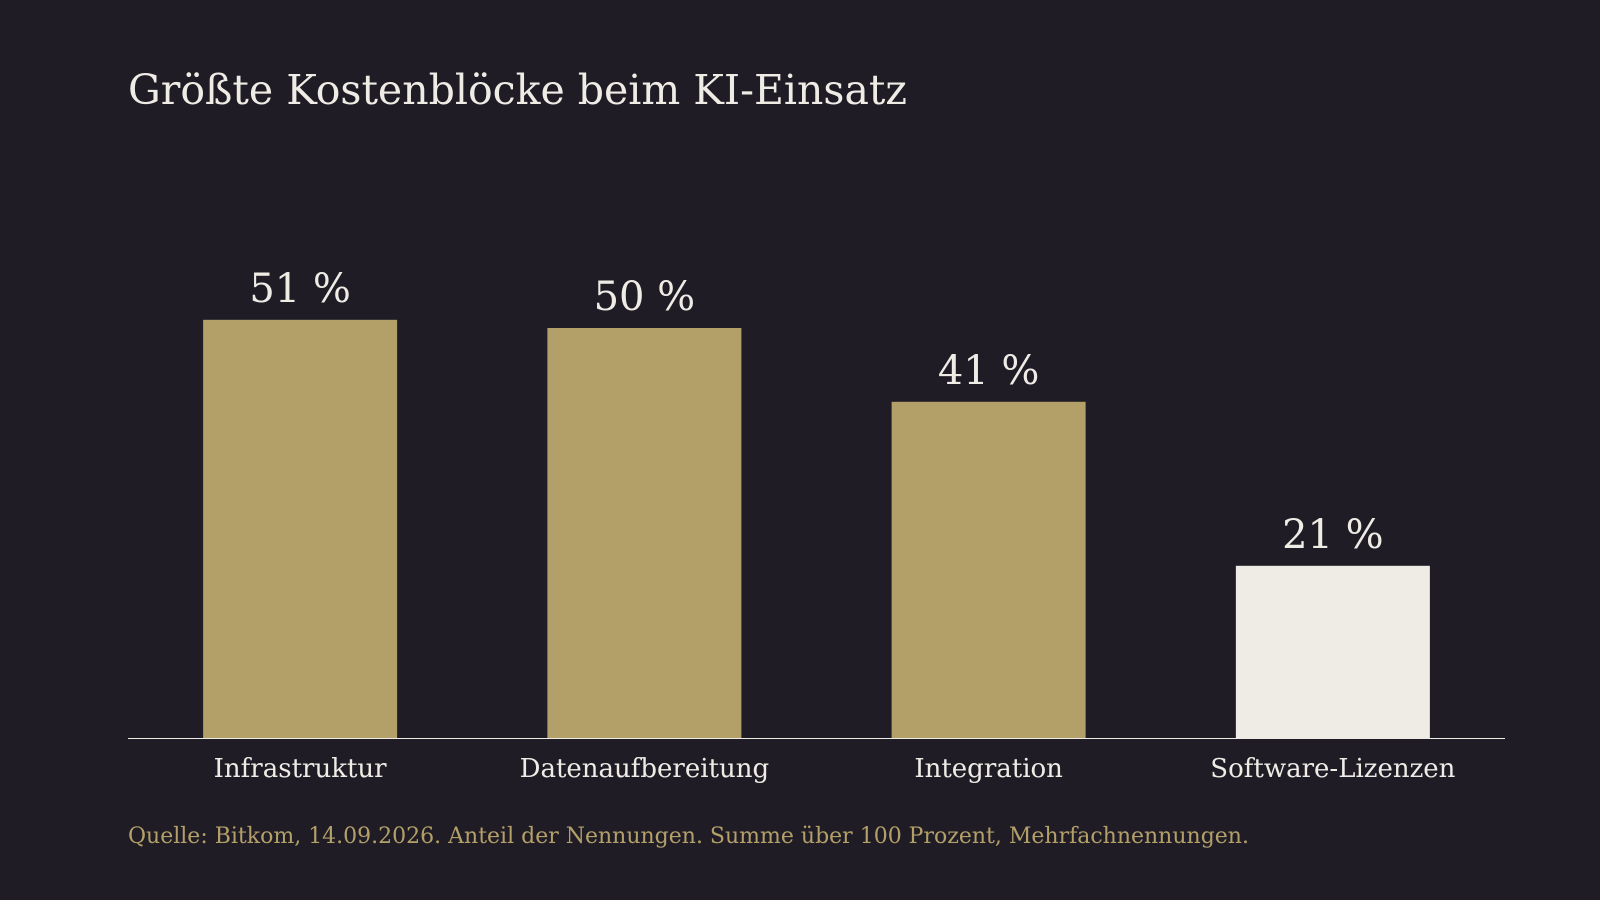  I want to click on value-label: 41 %, so click(989, 371).